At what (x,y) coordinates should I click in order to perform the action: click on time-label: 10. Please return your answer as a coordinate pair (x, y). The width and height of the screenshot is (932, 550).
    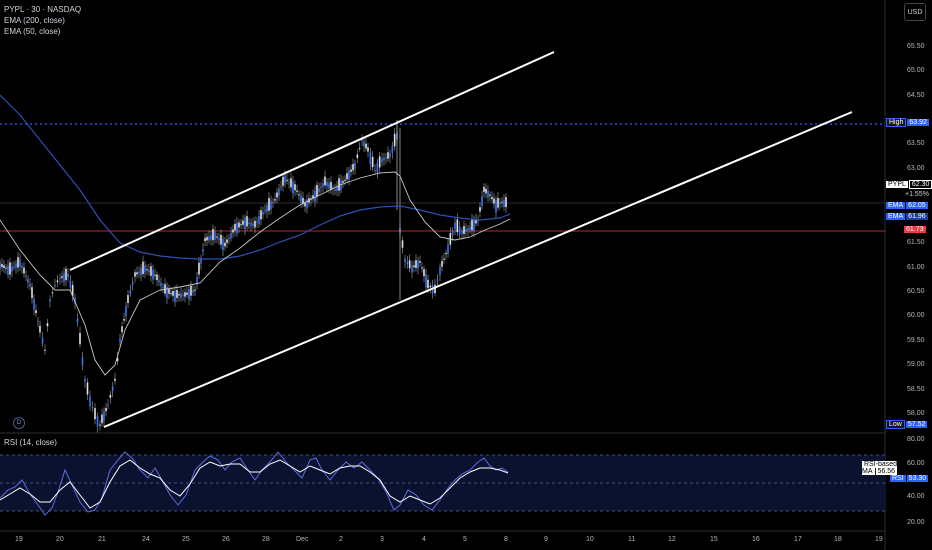
    Looking at the image, I should click on (590, 539).